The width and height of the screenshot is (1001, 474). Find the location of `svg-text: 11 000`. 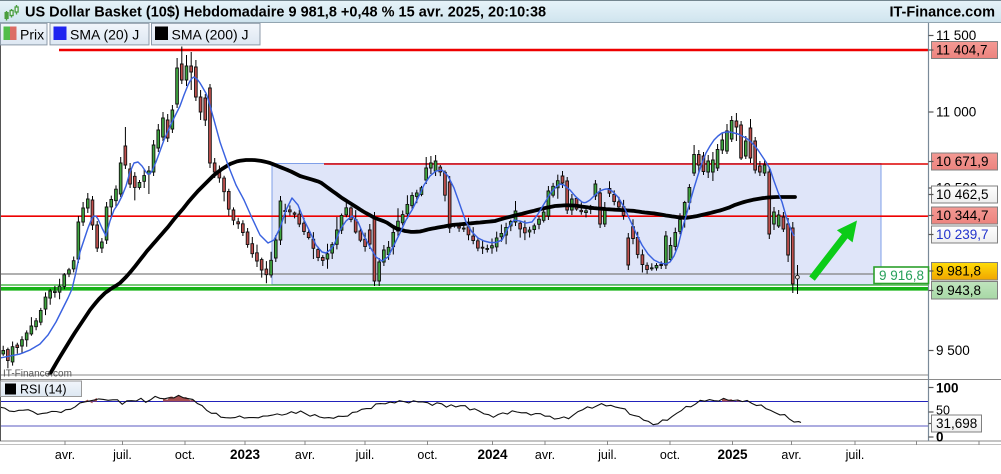

svg-text: 11 000 is located at coordinates (956, 112).